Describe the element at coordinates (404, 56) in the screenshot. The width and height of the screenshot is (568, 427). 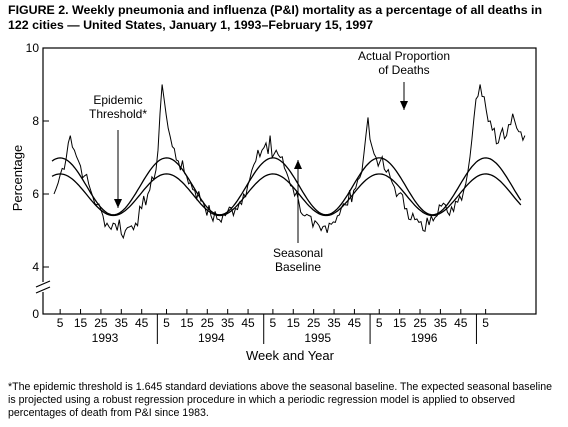
I see `annotation-actual-text: Actual Proportion` at that location.